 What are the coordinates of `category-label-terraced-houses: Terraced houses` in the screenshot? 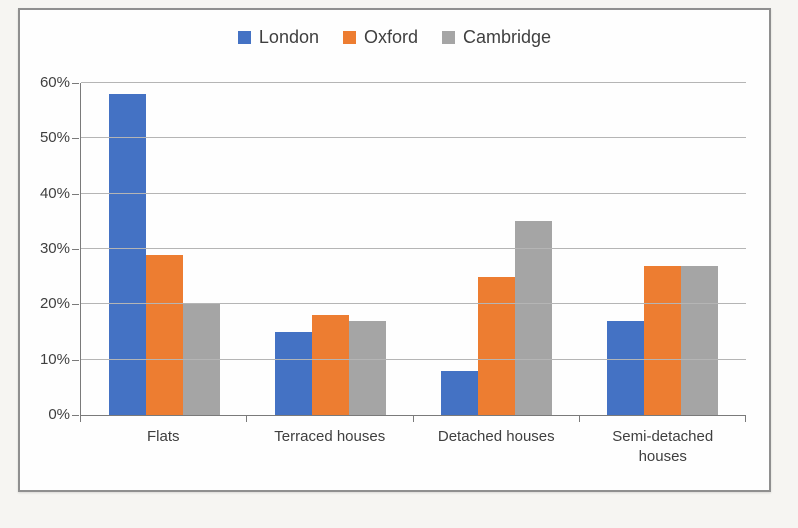 It's located at (330, 446).